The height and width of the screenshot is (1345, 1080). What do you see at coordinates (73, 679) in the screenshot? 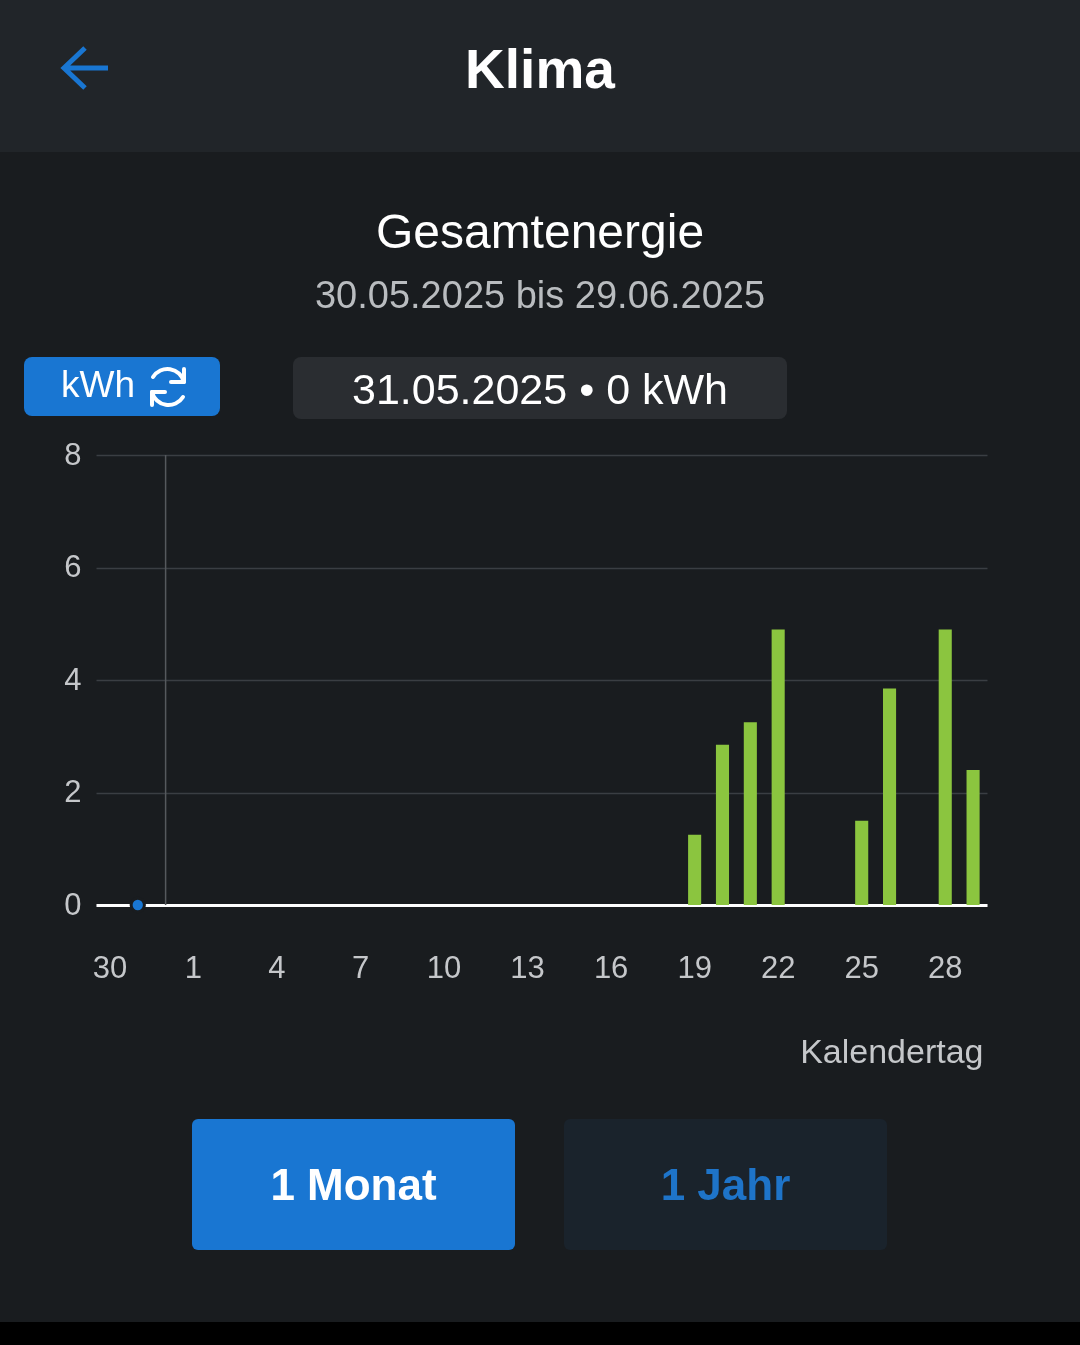
I see `y-tick-label: 4` at bounding box center [73, 679].